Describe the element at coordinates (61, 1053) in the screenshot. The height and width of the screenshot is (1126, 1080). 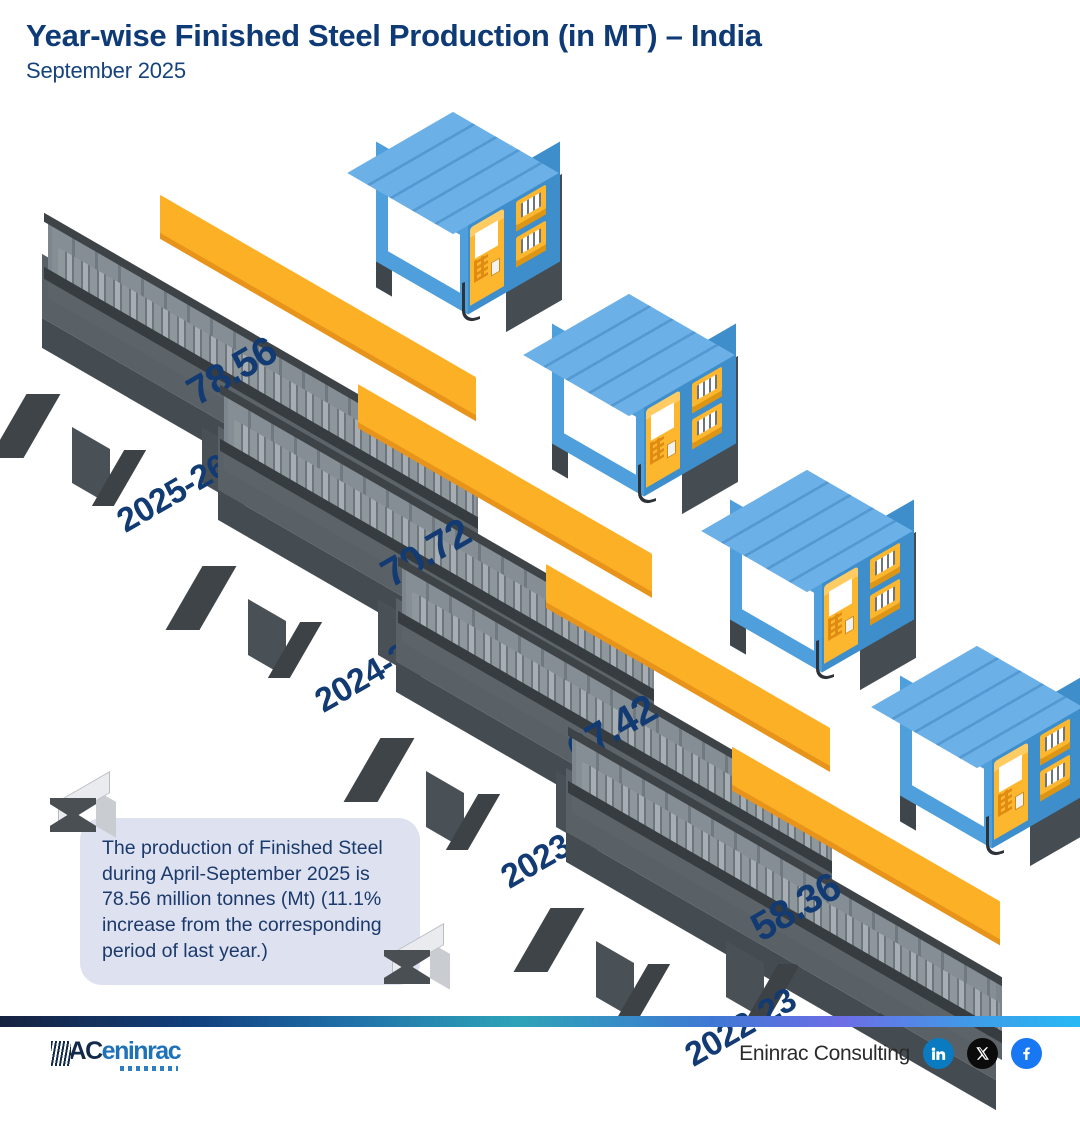
I see `logo-bars-icon` at that location.